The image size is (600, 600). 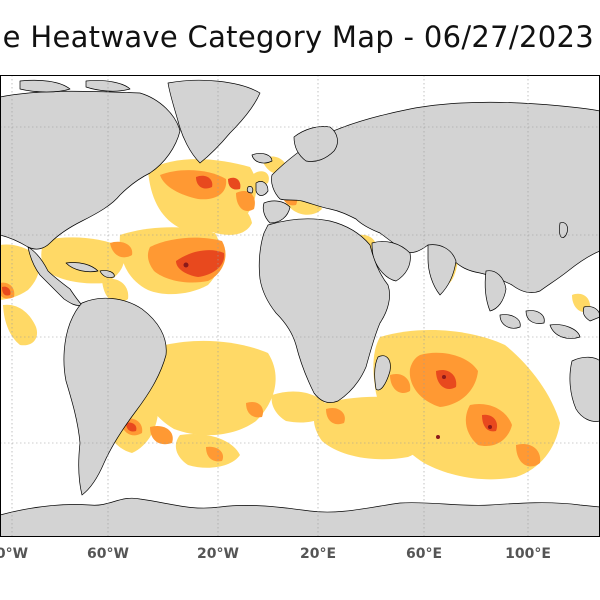 What do you see at coordinates (528, 554) in the screenshot?
I see `lon-tick-label: 100°E` at bounding box center [528, 554].